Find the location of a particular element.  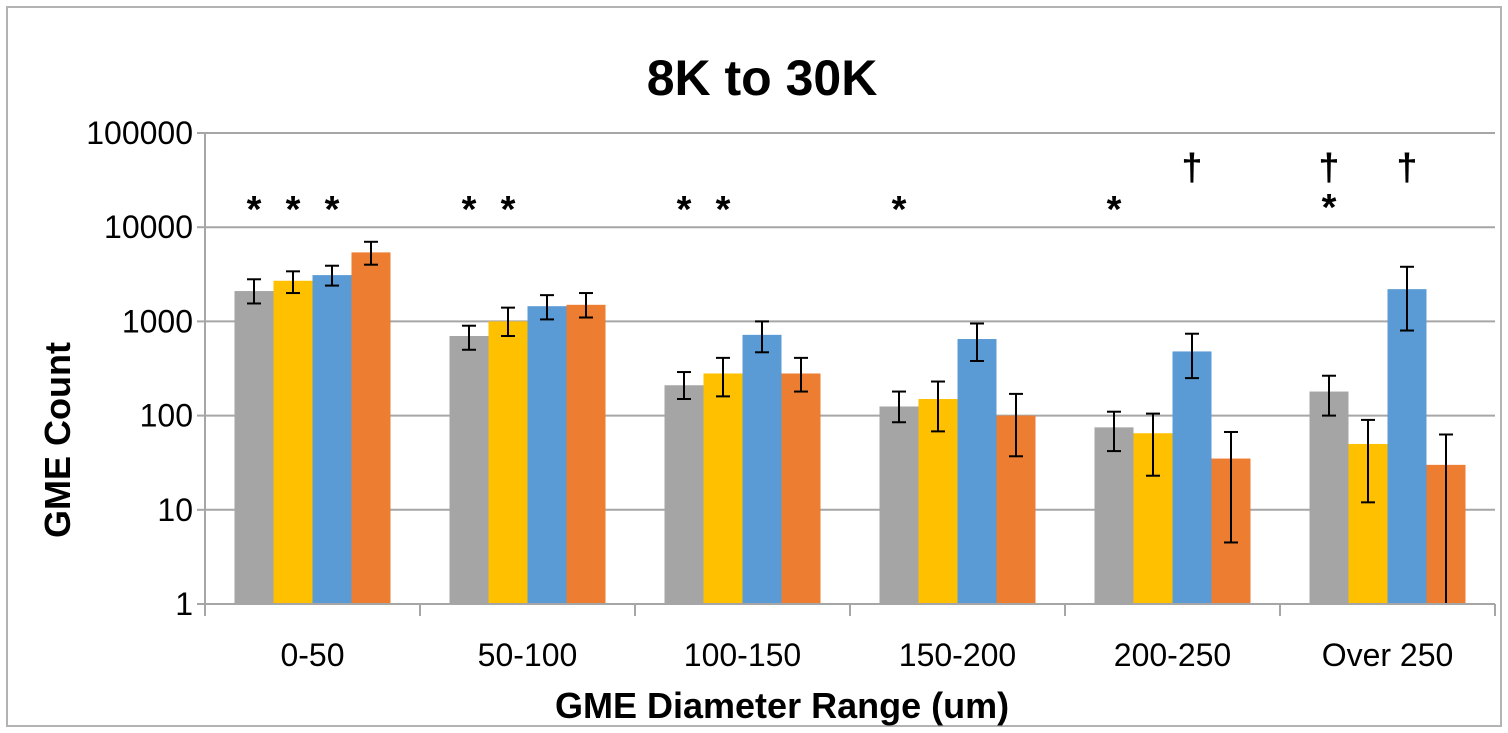

y-axis-label: GME Count is located at coordinates (57, 440).